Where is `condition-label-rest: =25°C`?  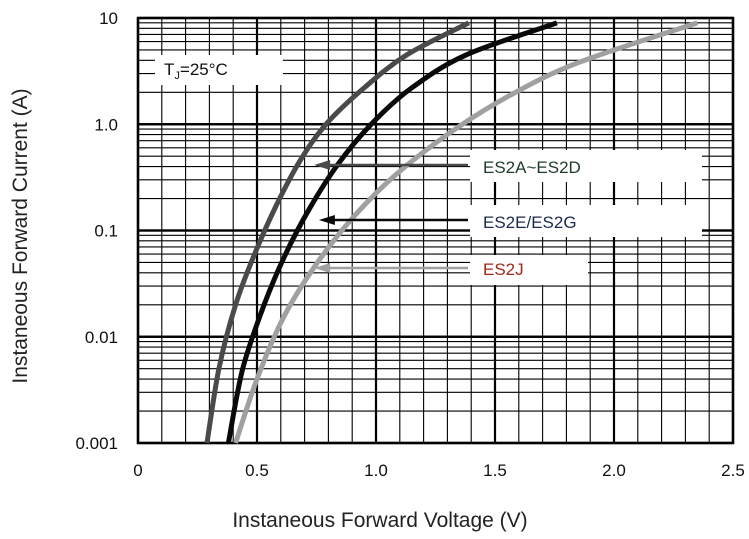 condition-label-rest: =25°C is located at coordinates (204, 69).